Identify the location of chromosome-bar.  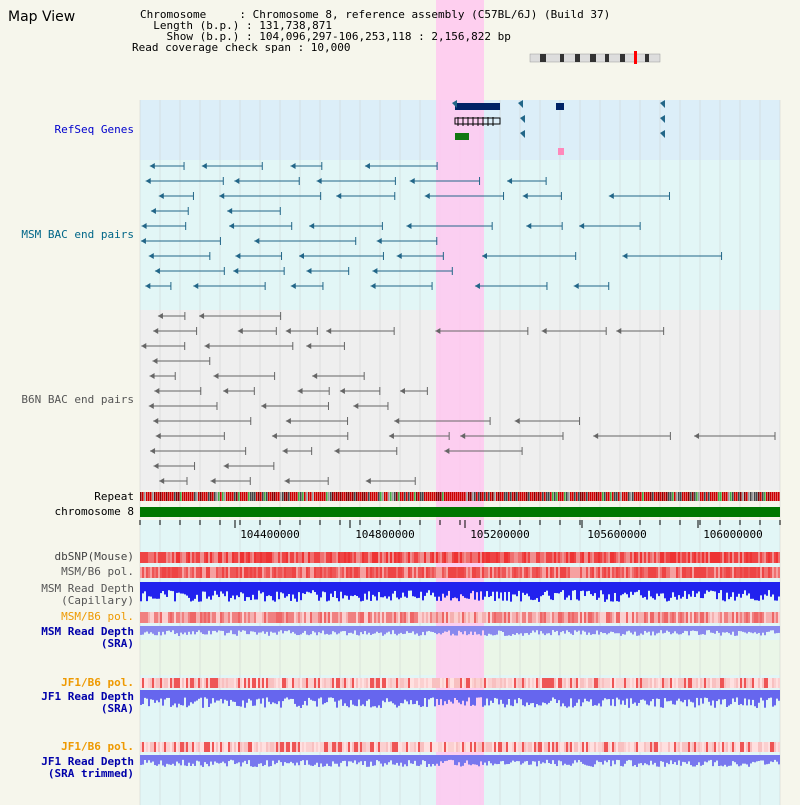
(460, 512).